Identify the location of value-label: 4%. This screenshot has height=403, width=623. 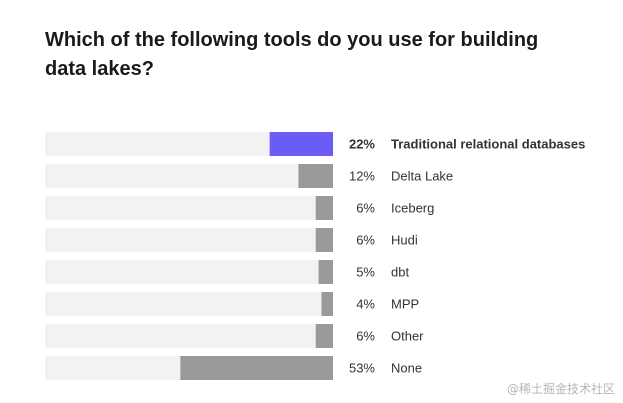
(365, 304).